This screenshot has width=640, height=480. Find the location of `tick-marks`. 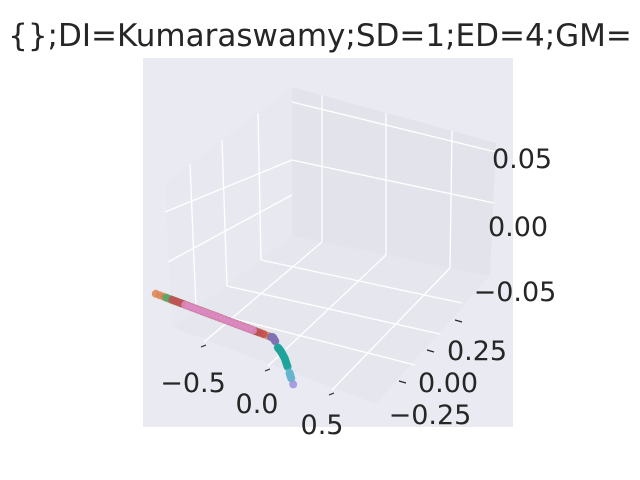

tick-marks is located at coordinates (331, 357).